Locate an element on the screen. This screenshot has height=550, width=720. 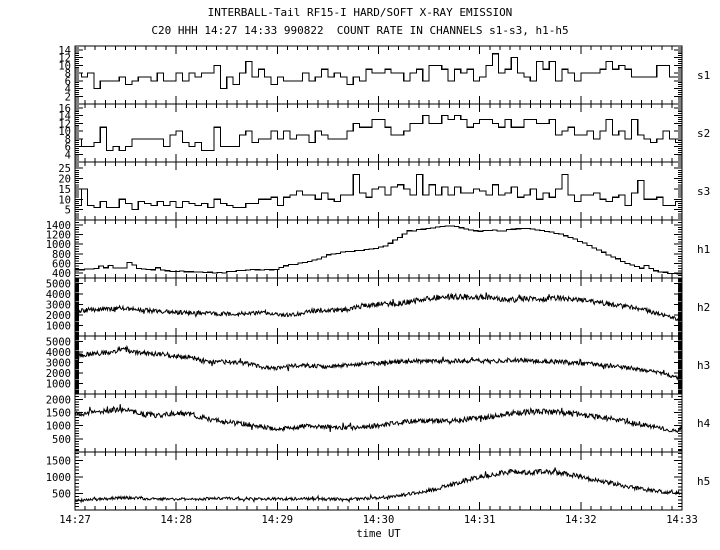
y-tick-label: 600 is located at coordinates (61, 265).